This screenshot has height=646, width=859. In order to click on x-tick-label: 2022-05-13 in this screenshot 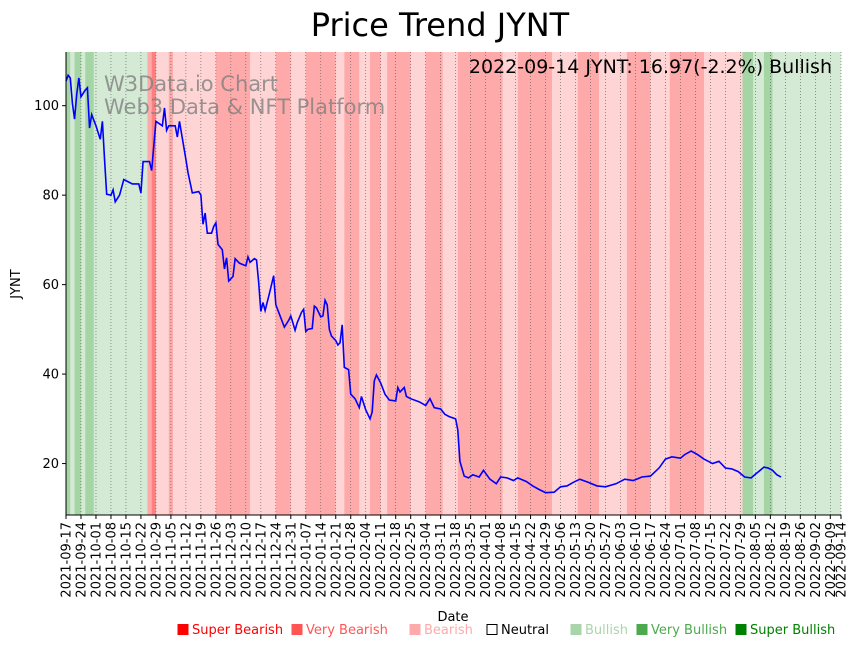, I will do `click(576, 560)`.